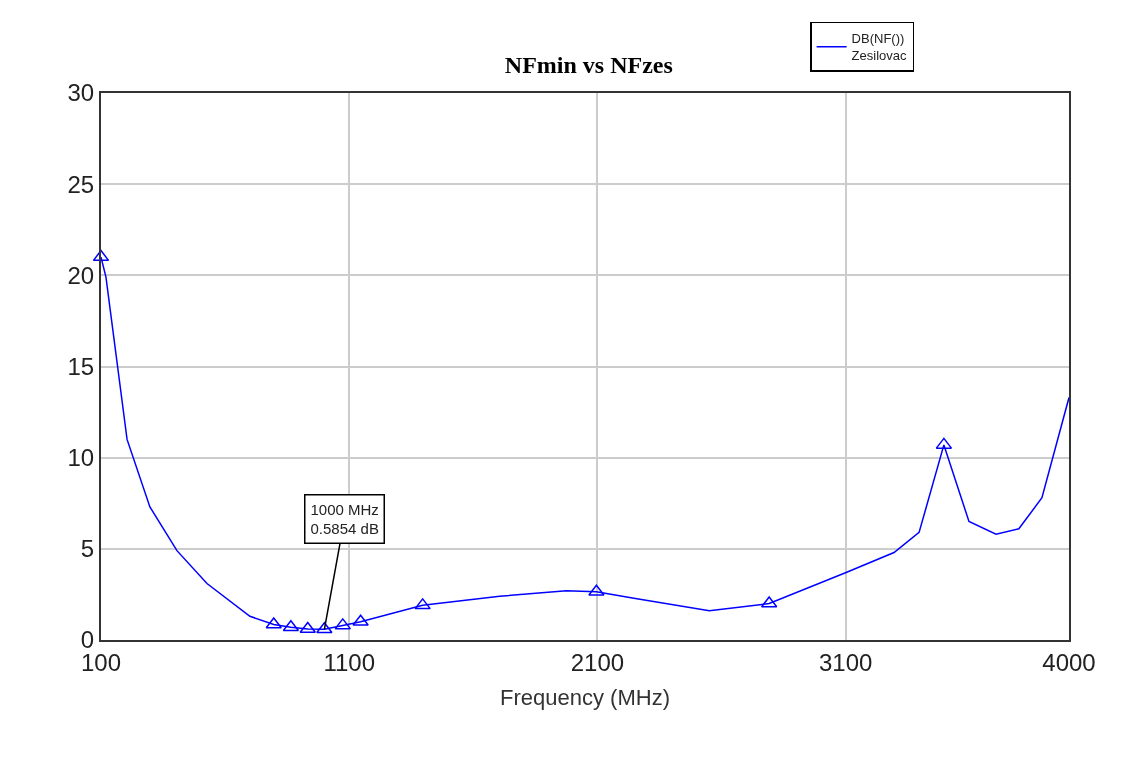 The height and width of the screenshot is (760, 1128). Describe the element at coordinates (87, 549) in the screenshot. I see `y-tick-label: 5` at that location.